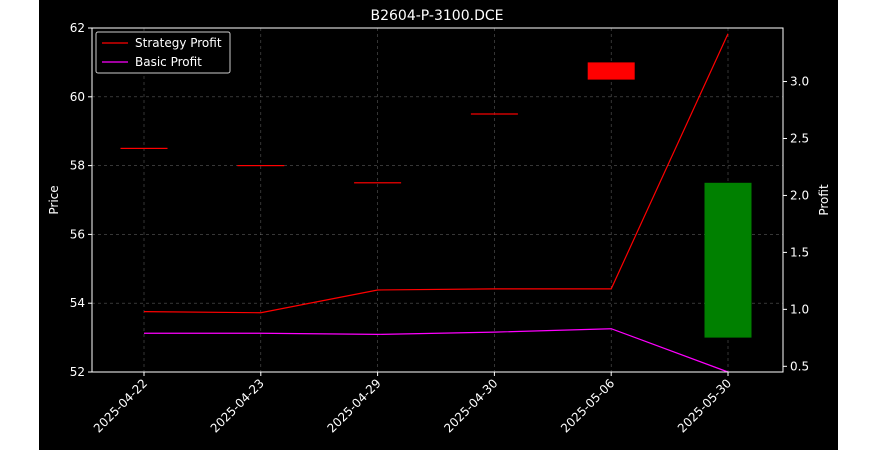  Describe the element at coordinates (77, 372) in the screenshot. I see `y-tick-label-left: 52` at that location.